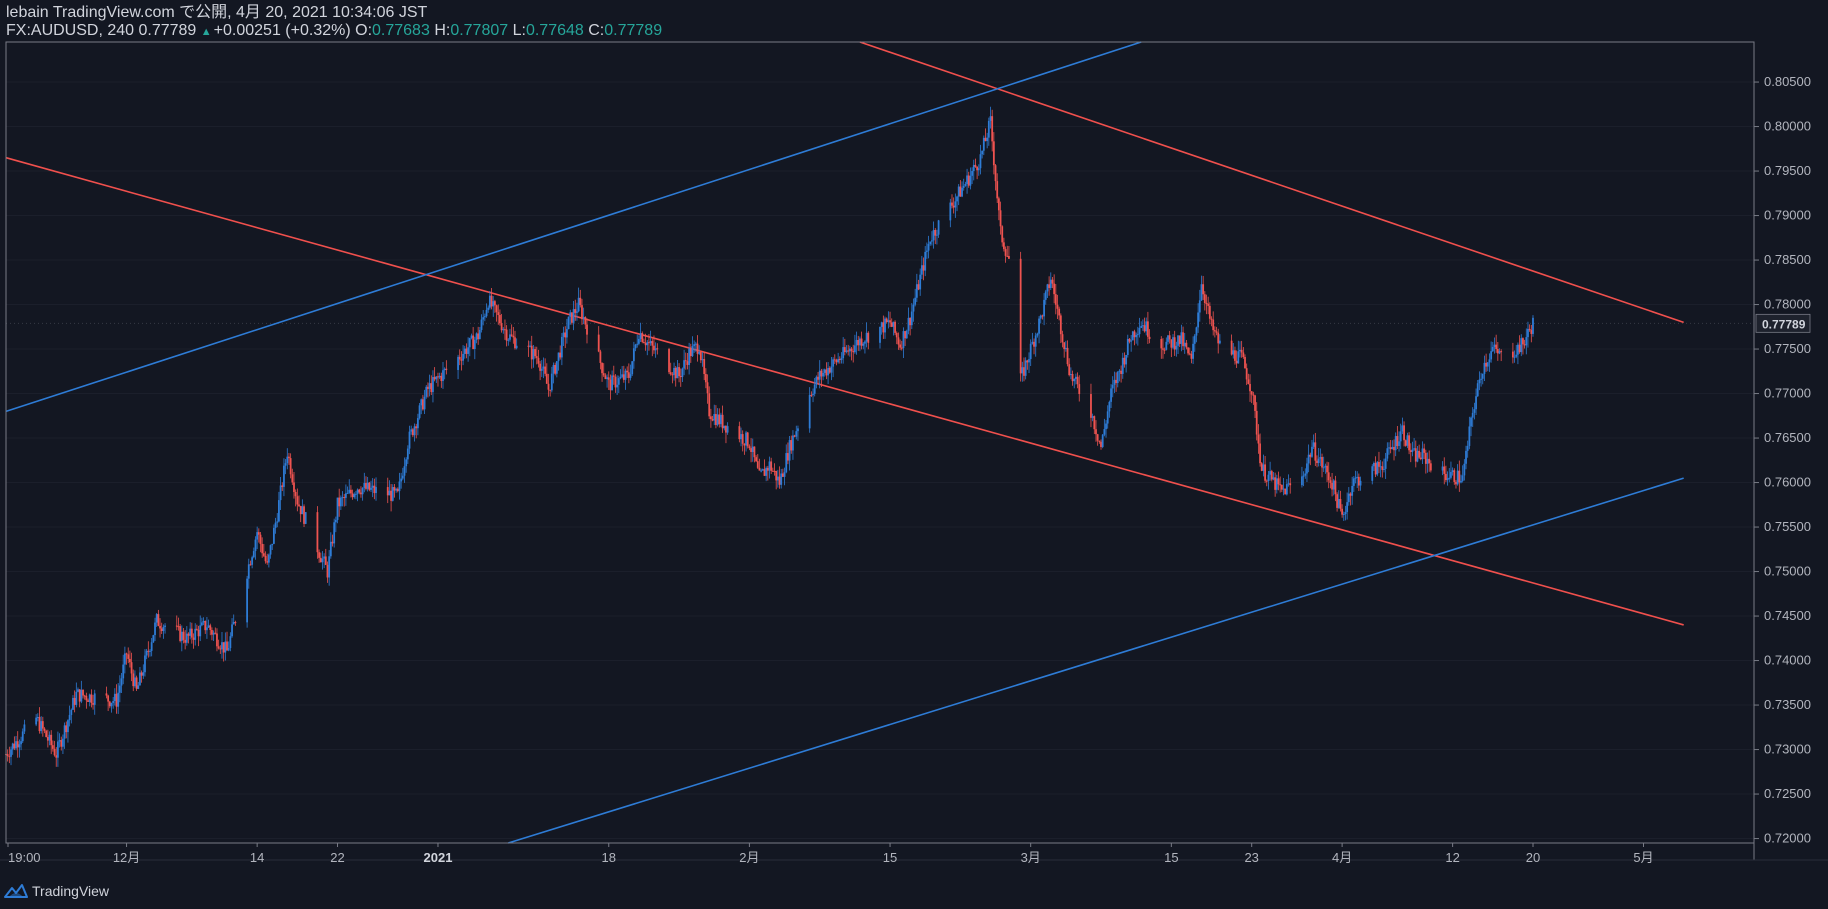 The width and height of the screenshot is (1828, 909). I want to click on y-tick-label: 0.80500, so click(1787, 81).